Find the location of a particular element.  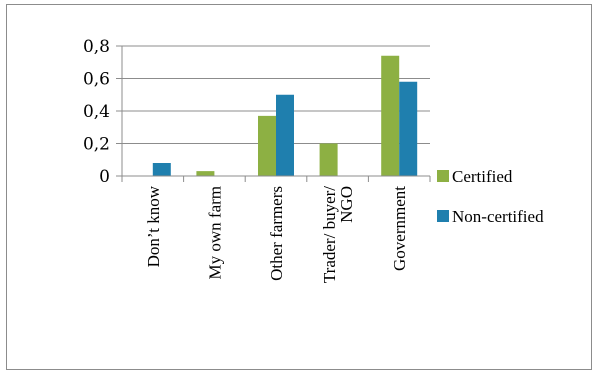

legend-label: Non-certified is located at coordinates (498, 216).